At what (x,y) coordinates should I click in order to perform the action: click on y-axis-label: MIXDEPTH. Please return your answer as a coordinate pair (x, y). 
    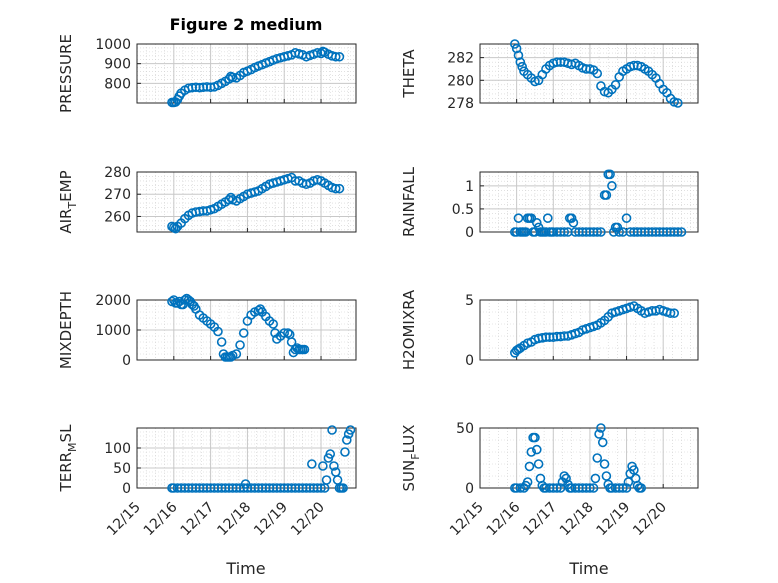
    Looking at the image, I should click on (66, 330).